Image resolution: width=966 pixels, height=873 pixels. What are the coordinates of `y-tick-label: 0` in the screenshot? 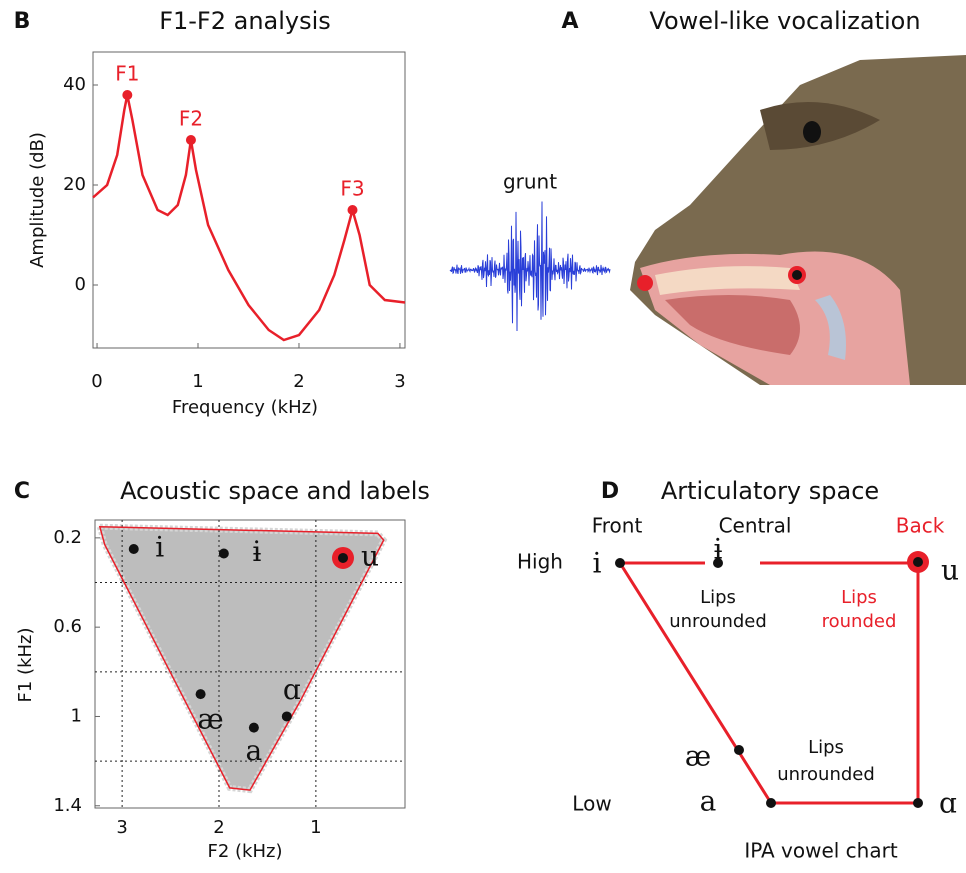 It's located at (80, 284).